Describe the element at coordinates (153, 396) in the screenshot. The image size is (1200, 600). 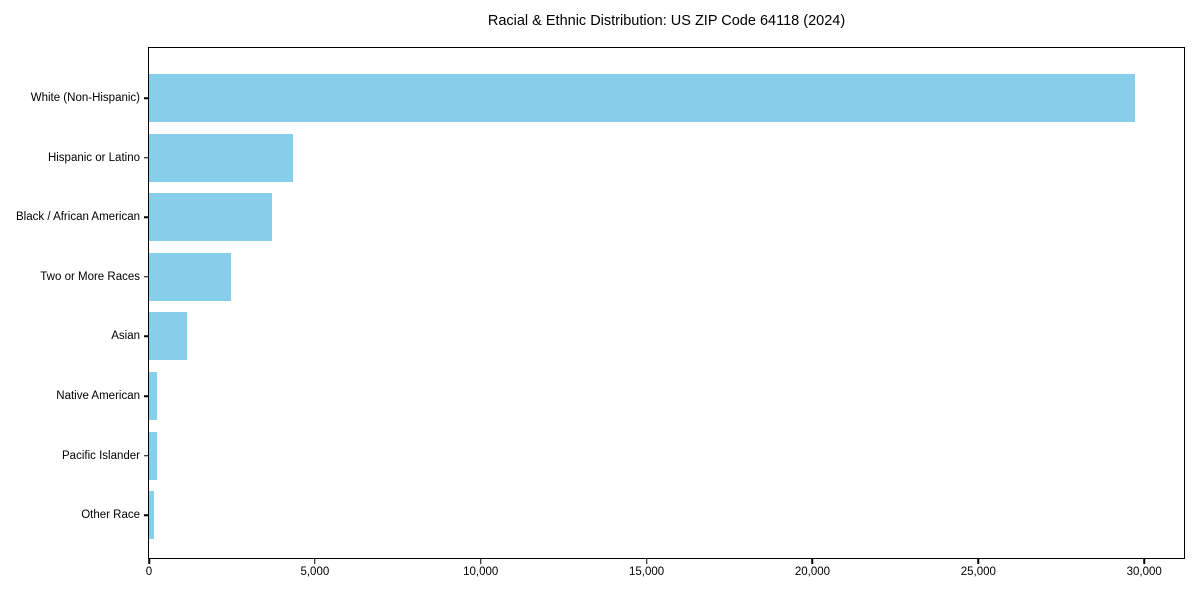
I see `bar-native-american` at that location.